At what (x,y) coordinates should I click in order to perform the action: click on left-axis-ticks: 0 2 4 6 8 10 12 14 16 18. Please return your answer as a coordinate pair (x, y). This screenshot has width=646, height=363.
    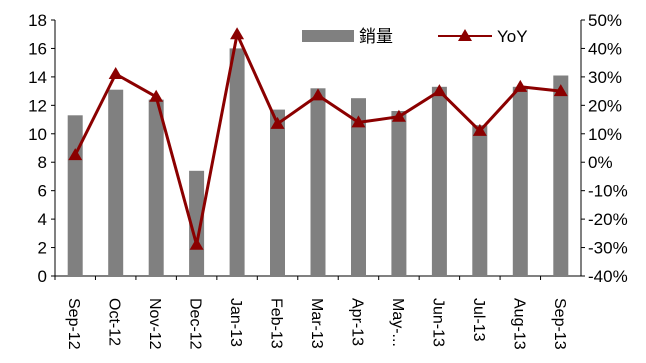
    Looking at the image, I should click on (41, 148).